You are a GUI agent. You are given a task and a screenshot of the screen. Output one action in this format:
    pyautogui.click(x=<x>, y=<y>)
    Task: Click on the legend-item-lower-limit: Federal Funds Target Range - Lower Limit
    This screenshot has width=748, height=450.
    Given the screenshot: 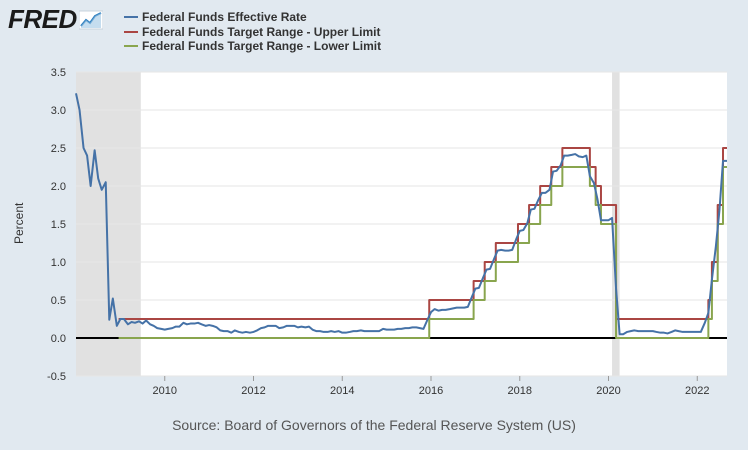 What is the action you would take?
    pyautogui.click(x=252, y=46)
    